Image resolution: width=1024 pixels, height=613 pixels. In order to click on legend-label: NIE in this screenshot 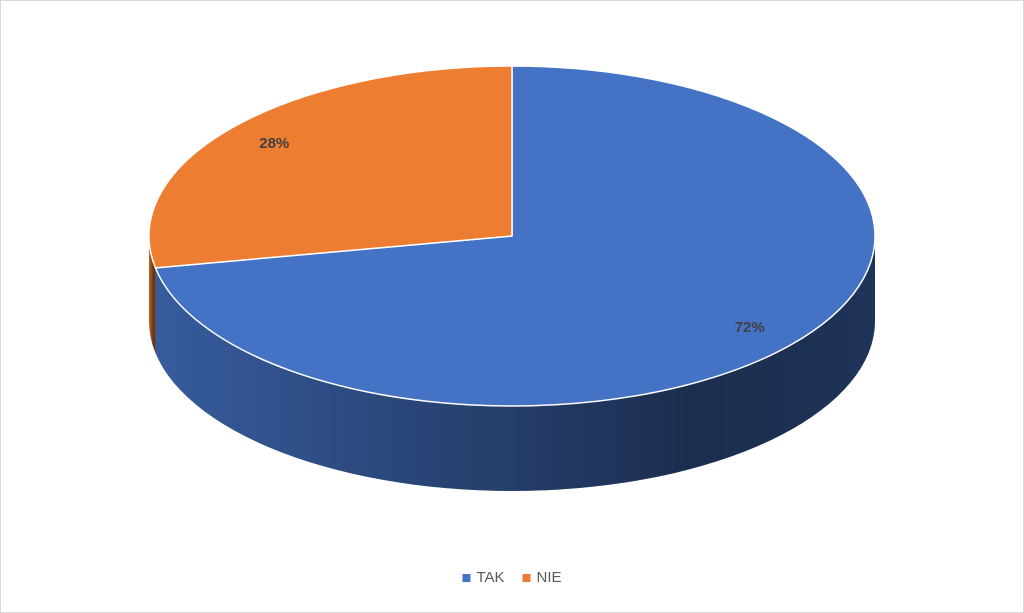, I will do `click(549, 577)`.